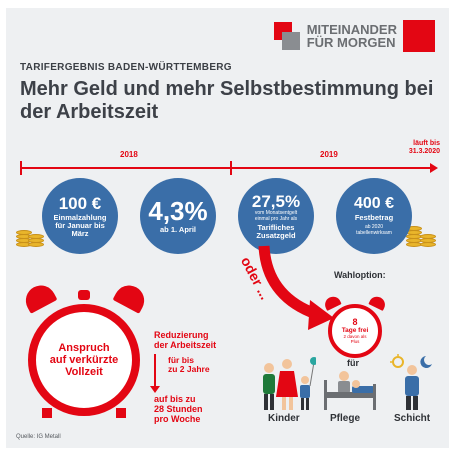  I want to click on timeline-year-2018: 2018, so click(129, 154).